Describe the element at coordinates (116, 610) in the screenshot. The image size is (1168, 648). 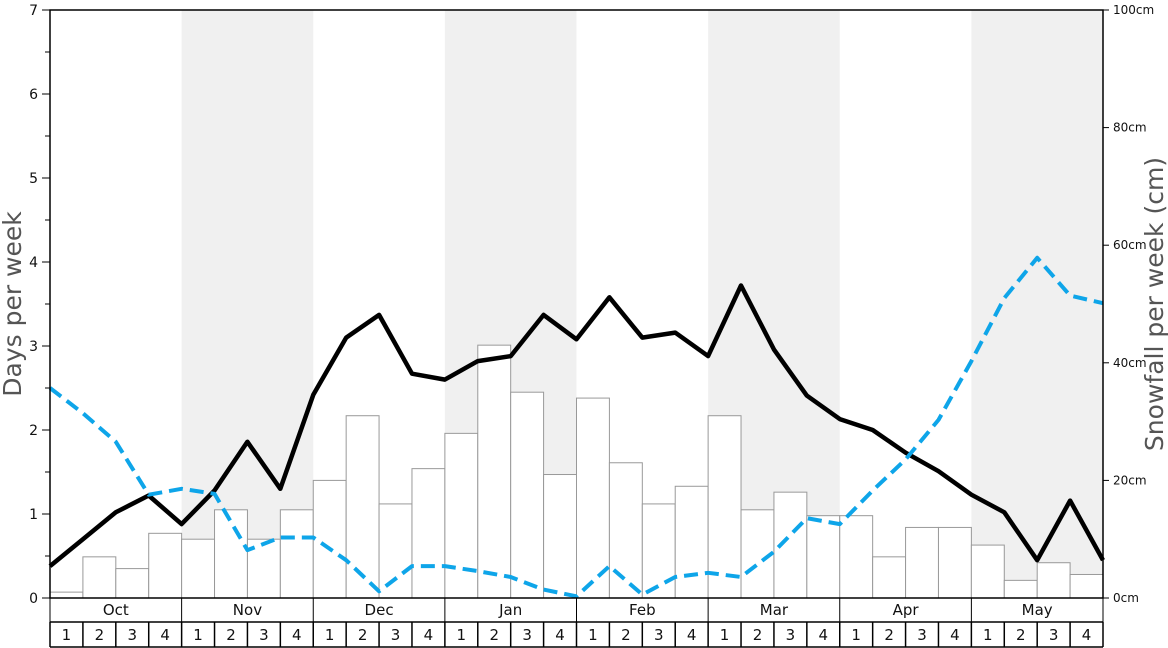
I see `month-label-oct: Oct` at that location.